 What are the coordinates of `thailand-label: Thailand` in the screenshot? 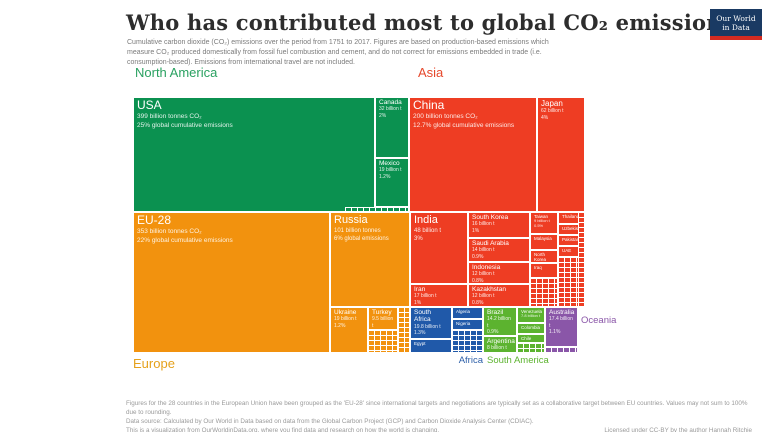 It's located at (571, 216).